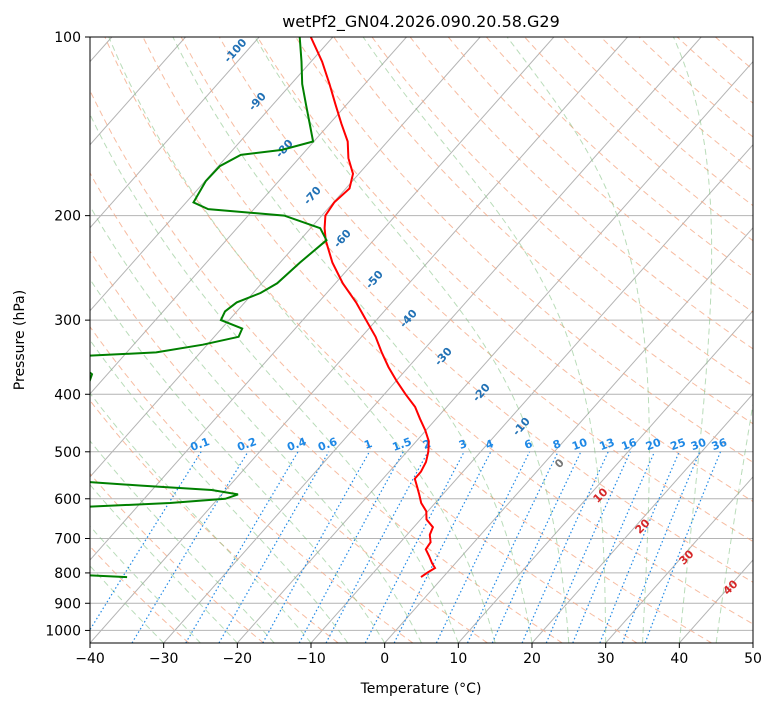 This screenshot has height=708, width=775. I want to click on y-tick-label: 300, so click(67, 321).